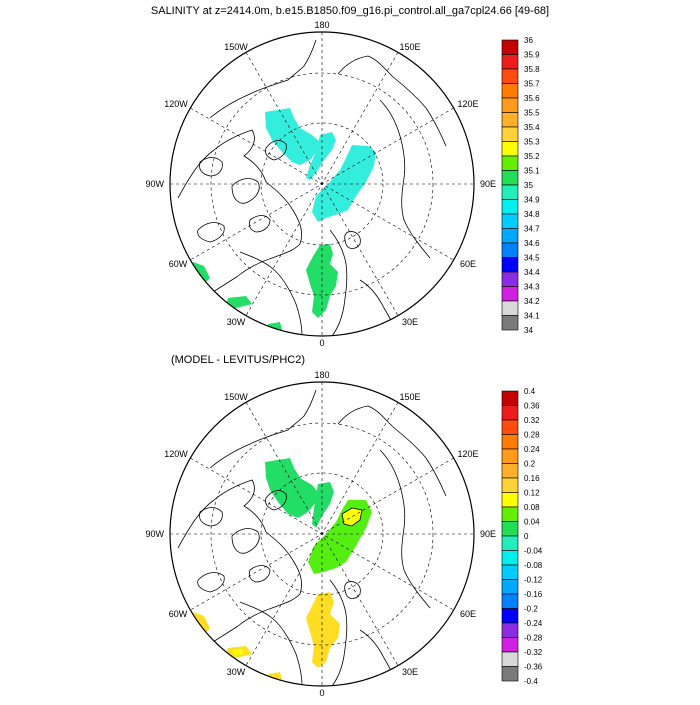 This screenshot has width=700, height=705. Describe the element at coordinates (533, 652) in the screenshot. I see `colorbar-label: -0.32` at that location.